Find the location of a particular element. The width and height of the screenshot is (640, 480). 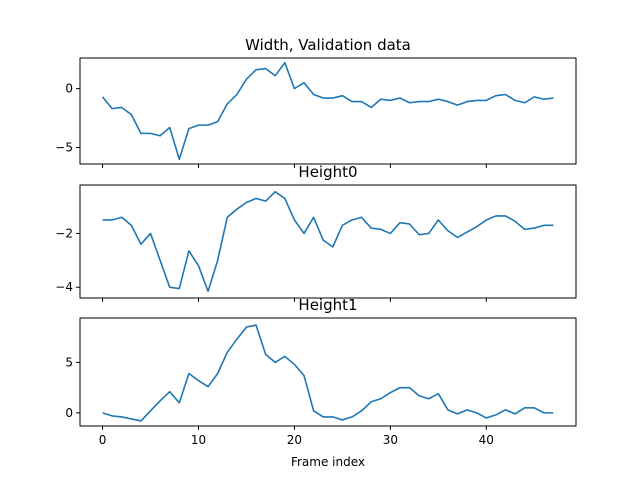

chart-title: Height1 is located at coordinates (327, 305).